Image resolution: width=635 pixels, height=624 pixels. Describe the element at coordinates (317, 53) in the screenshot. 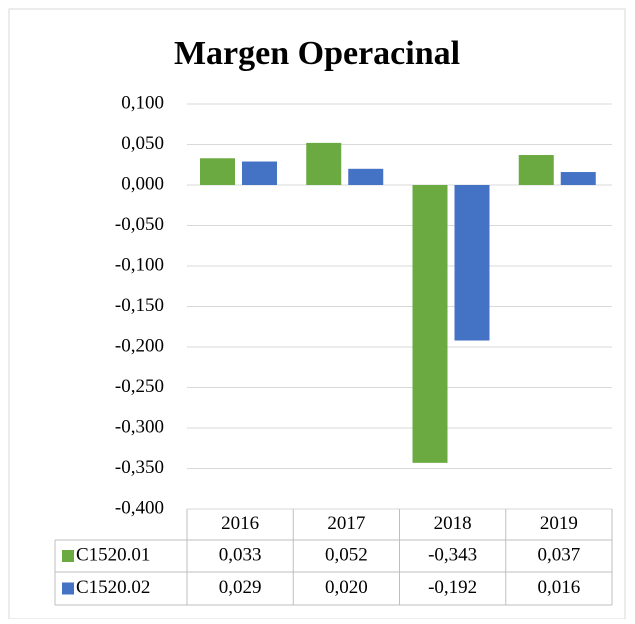

I see `chart-title: Margen Operacinal` at that location.